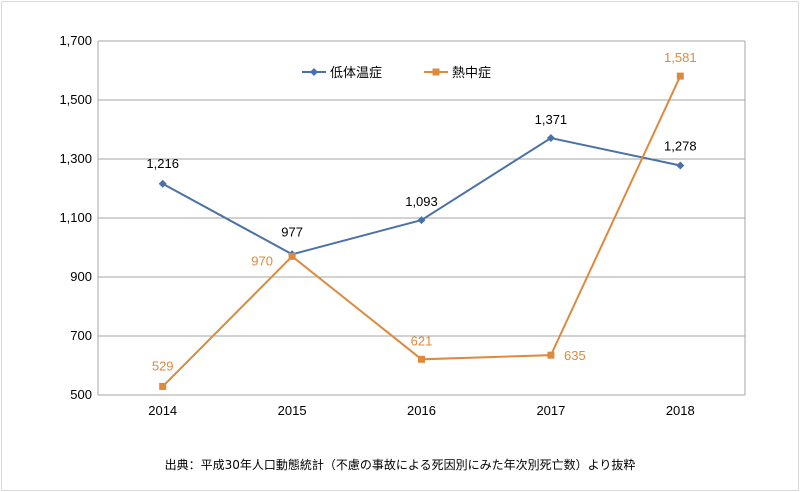 This screenshot has width=800, height=492. What do you see at coordinates (550, 410) in the screenshot?
I see `x-tick-label: 2017` at bounding box center [550, 410].